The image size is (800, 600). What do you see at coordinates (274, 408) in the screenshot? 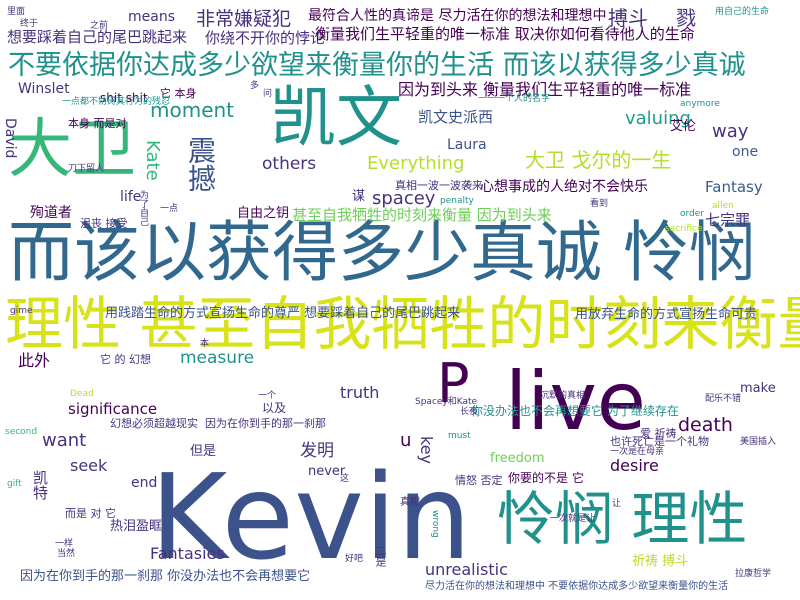
I see `cloud-word: 以及` at bounding box center [274, 408].